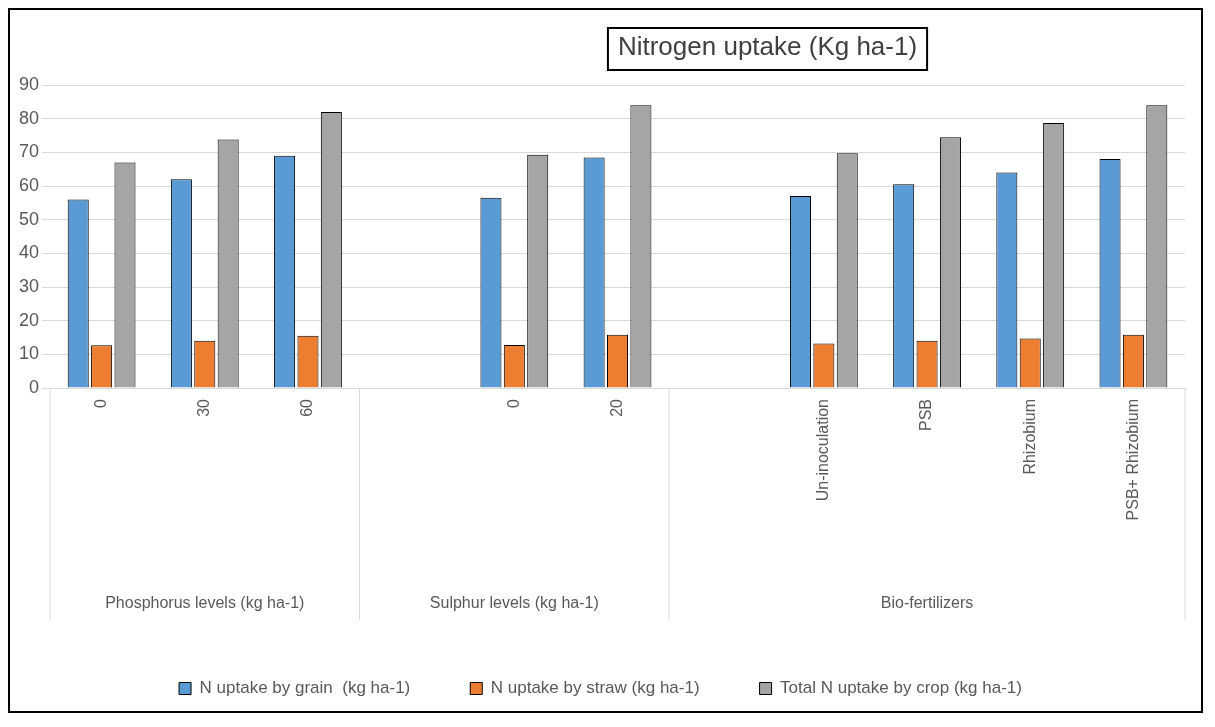  What do you see at coordinates (767, 46) in the screenshot?
I see `chart-title: Nitrogen uptake (Kg ha-1)` at bounding box center [767, 46].